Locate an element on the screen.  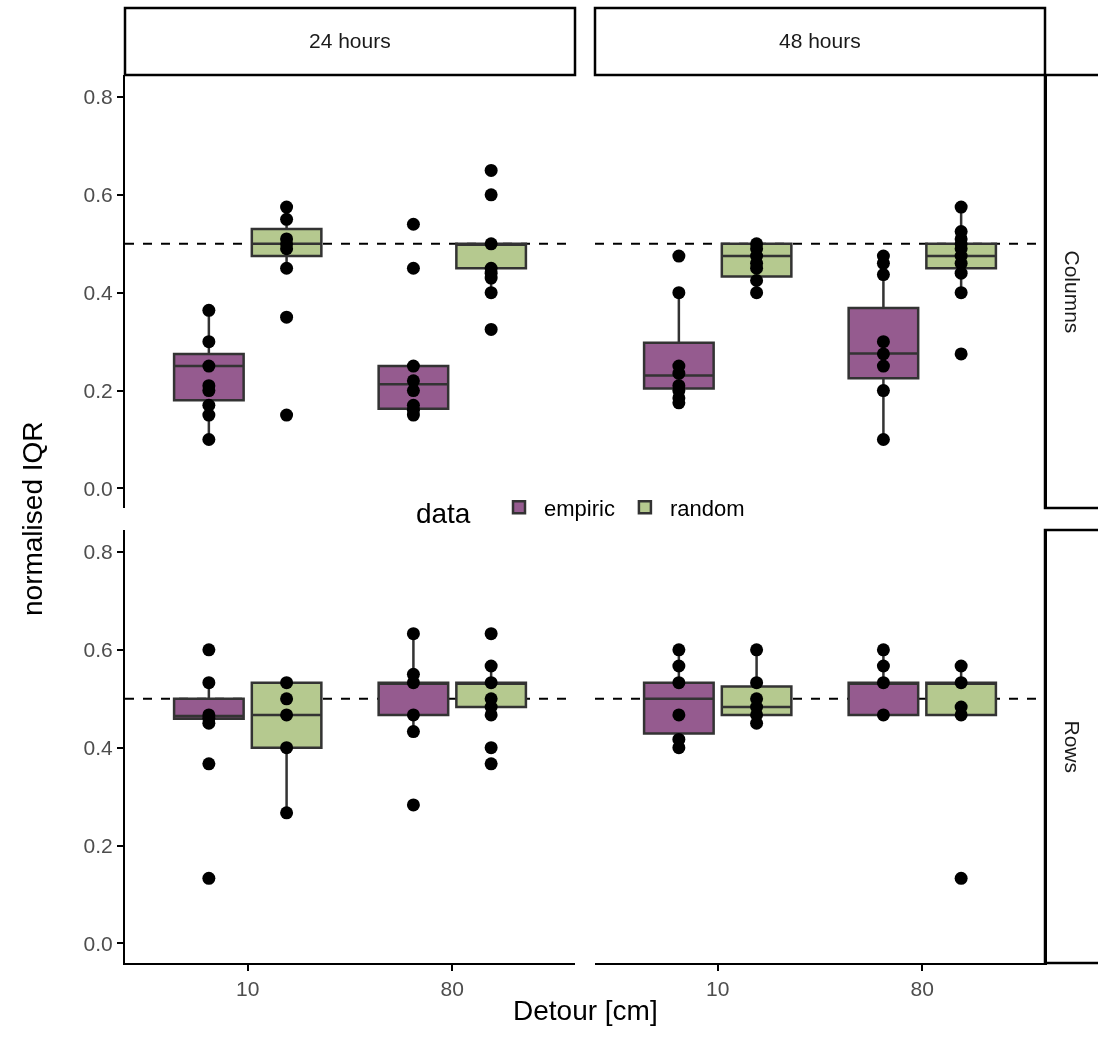
y-axis-title: normalised IQR is located at coordinates (32, 518).